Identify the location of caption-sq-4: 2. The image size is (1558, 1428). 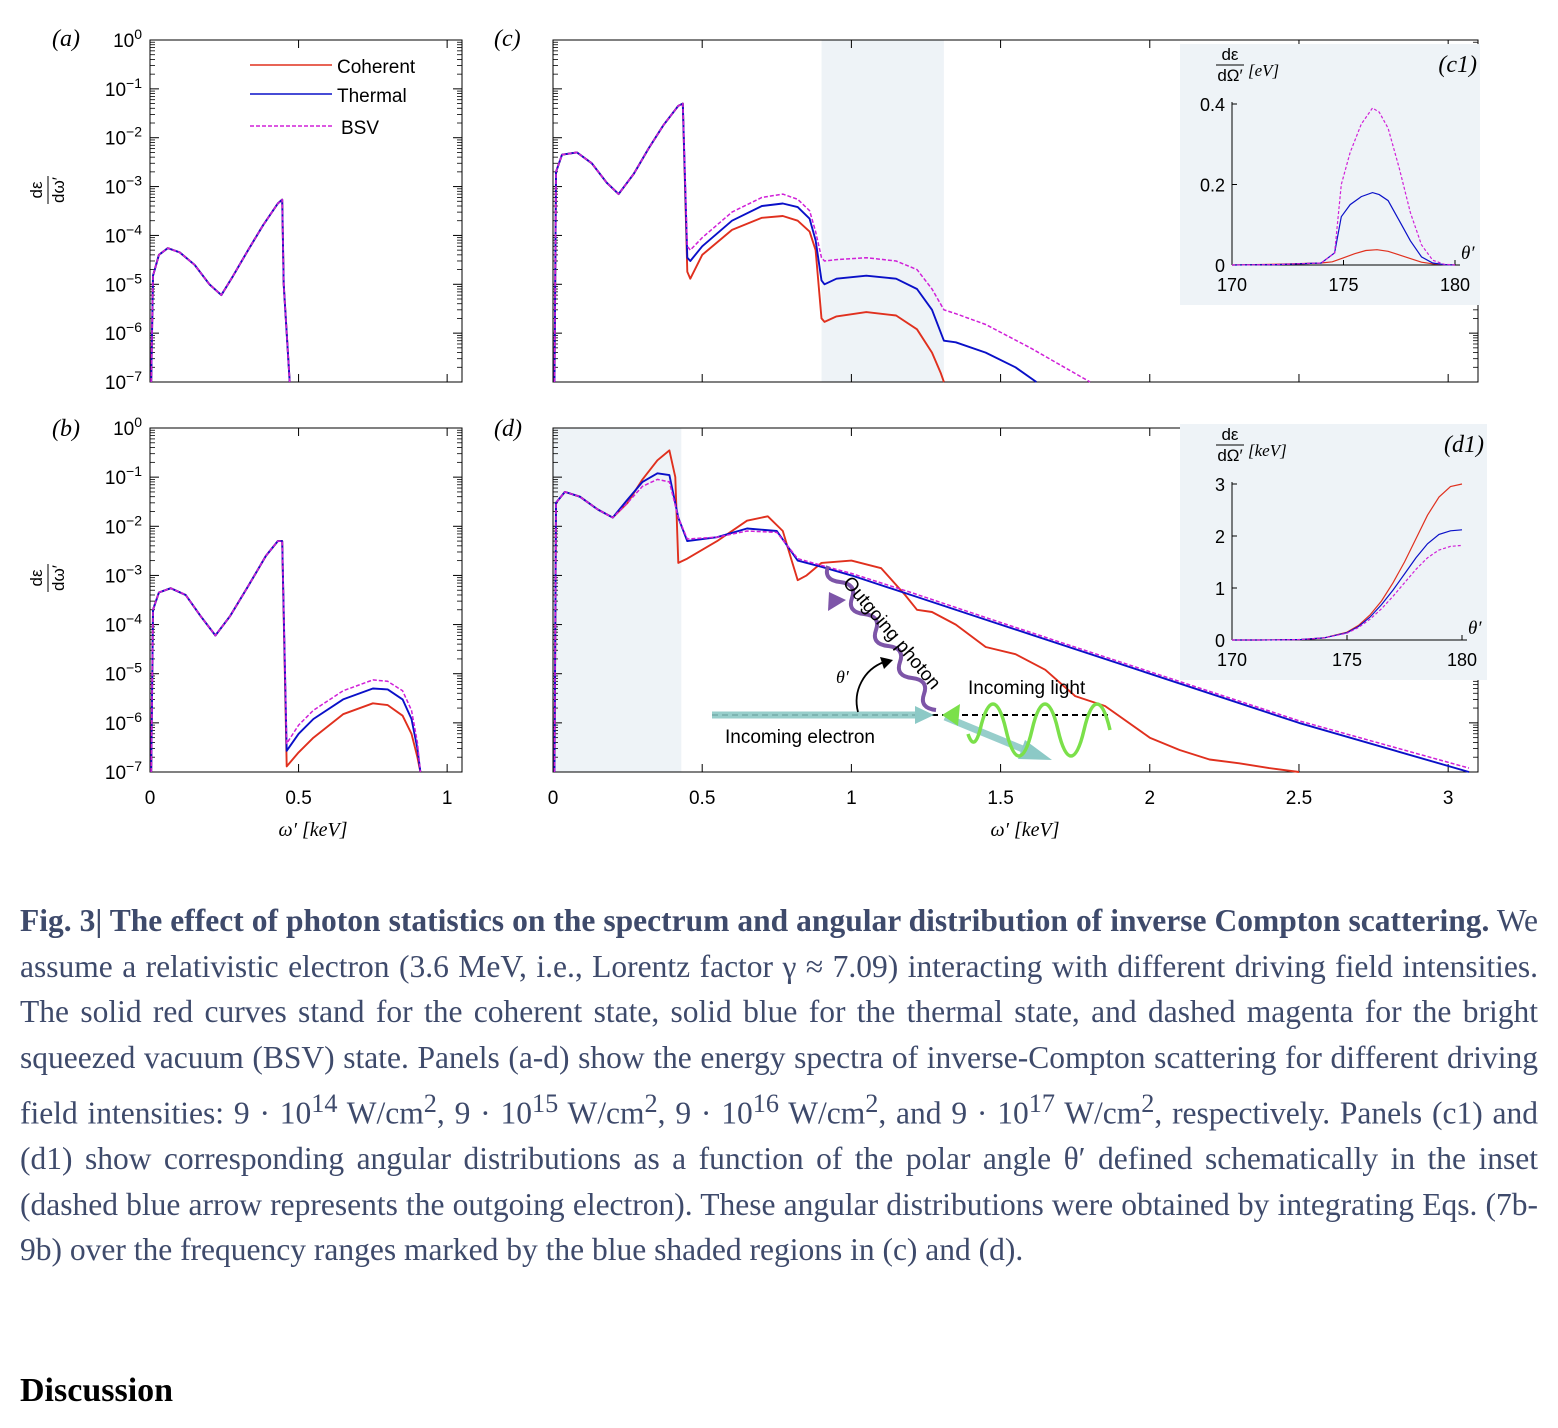
(1148, 1103).